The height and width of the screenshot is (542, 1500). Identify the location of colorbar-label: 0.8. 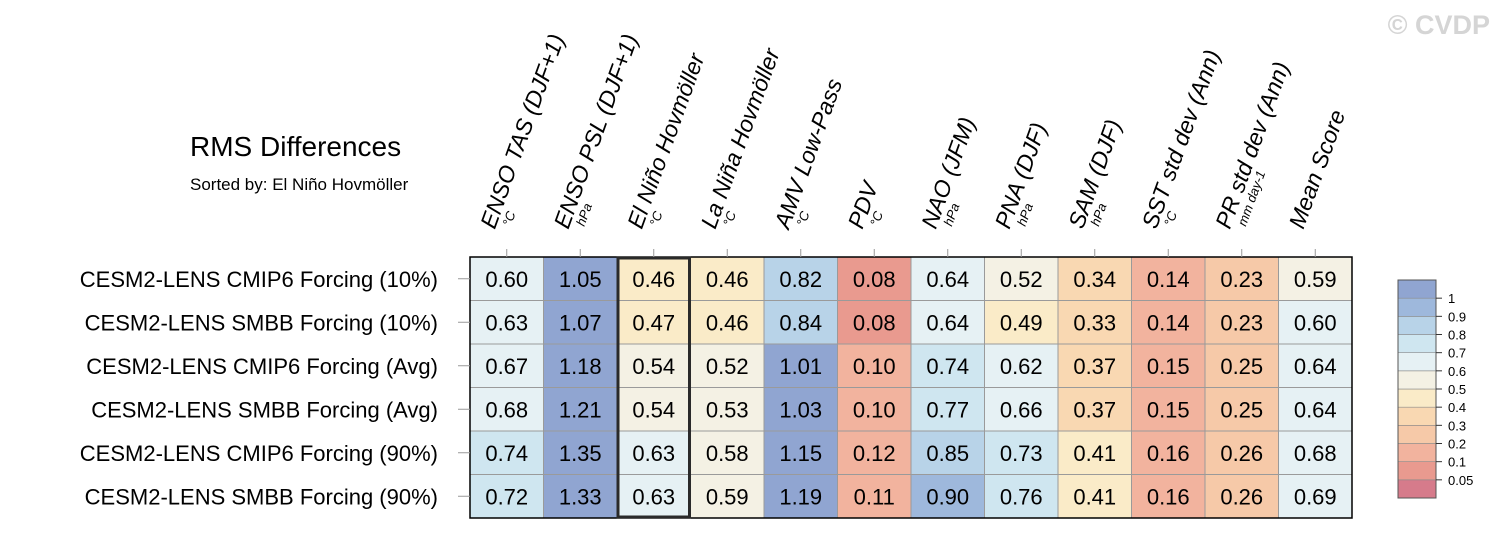
(1457, 335).